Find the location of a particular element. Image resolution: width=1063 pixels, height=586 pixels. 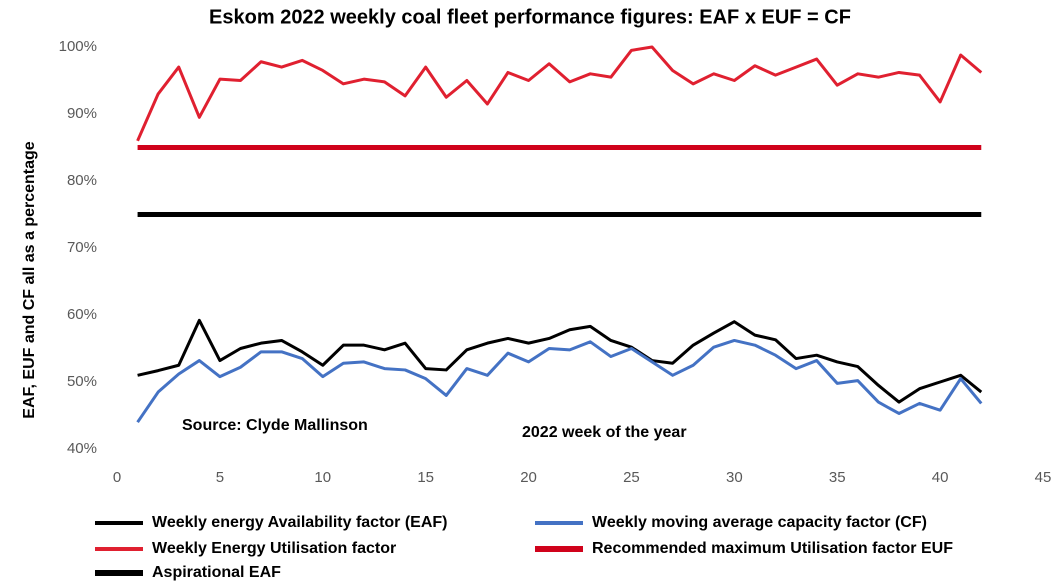

x-tick-label: 20 is located at coordinates (528, 477).